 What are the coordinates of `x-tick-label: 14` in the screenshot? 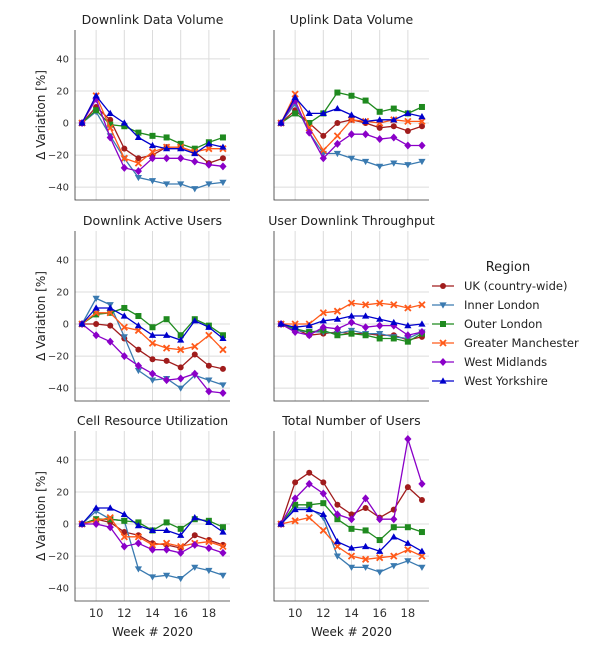 It's located at (351, 613).